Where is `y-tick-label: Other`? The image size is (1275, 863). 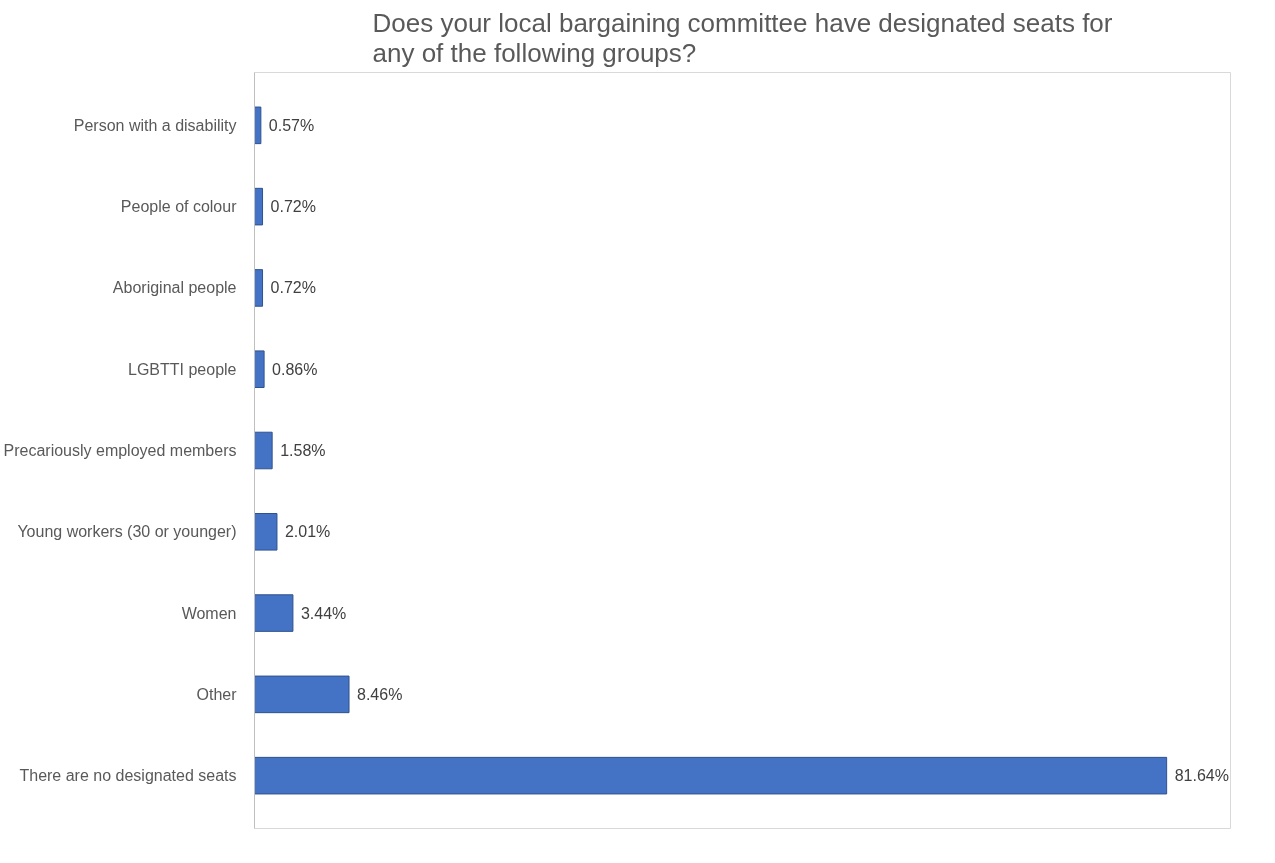 y-tick-label: Other is located at coordinates (217, 694).